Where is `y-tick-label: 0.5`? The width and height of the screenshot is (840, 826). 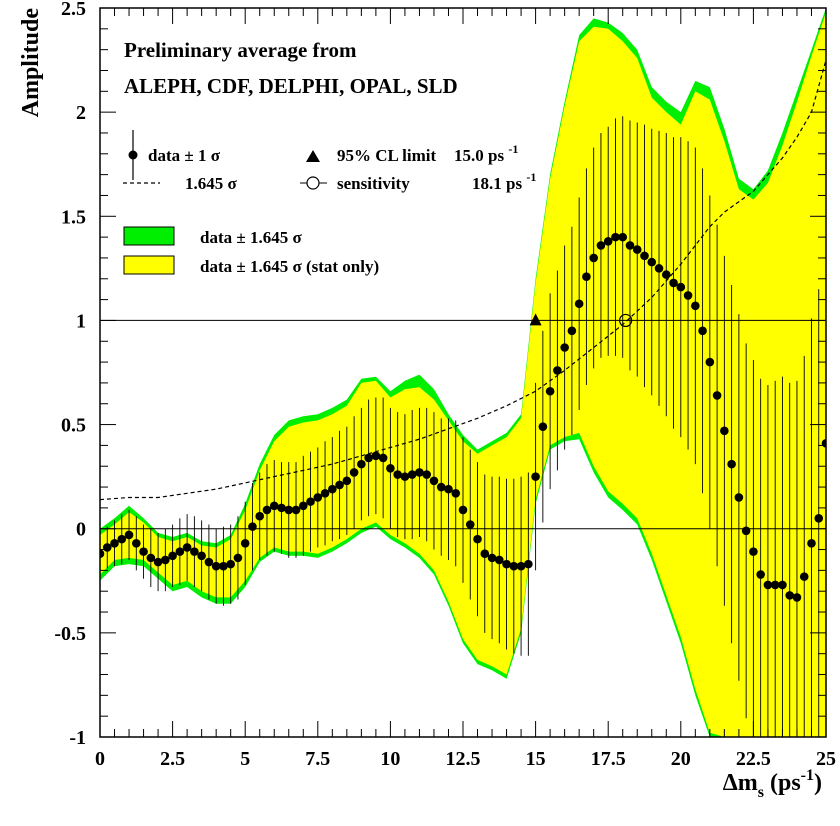 y-tick-label: 0.5 is located at coordinates (73, 426).